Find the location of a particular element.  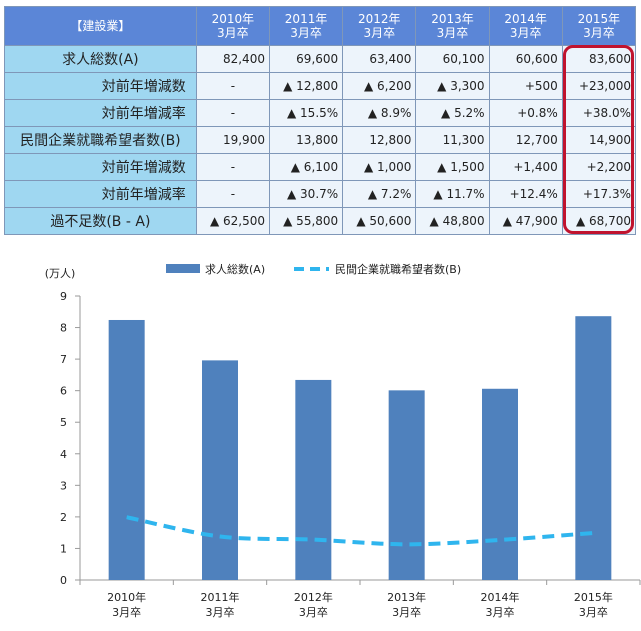

x-tick-label: 2012年 is located at coordinates (313, 597).